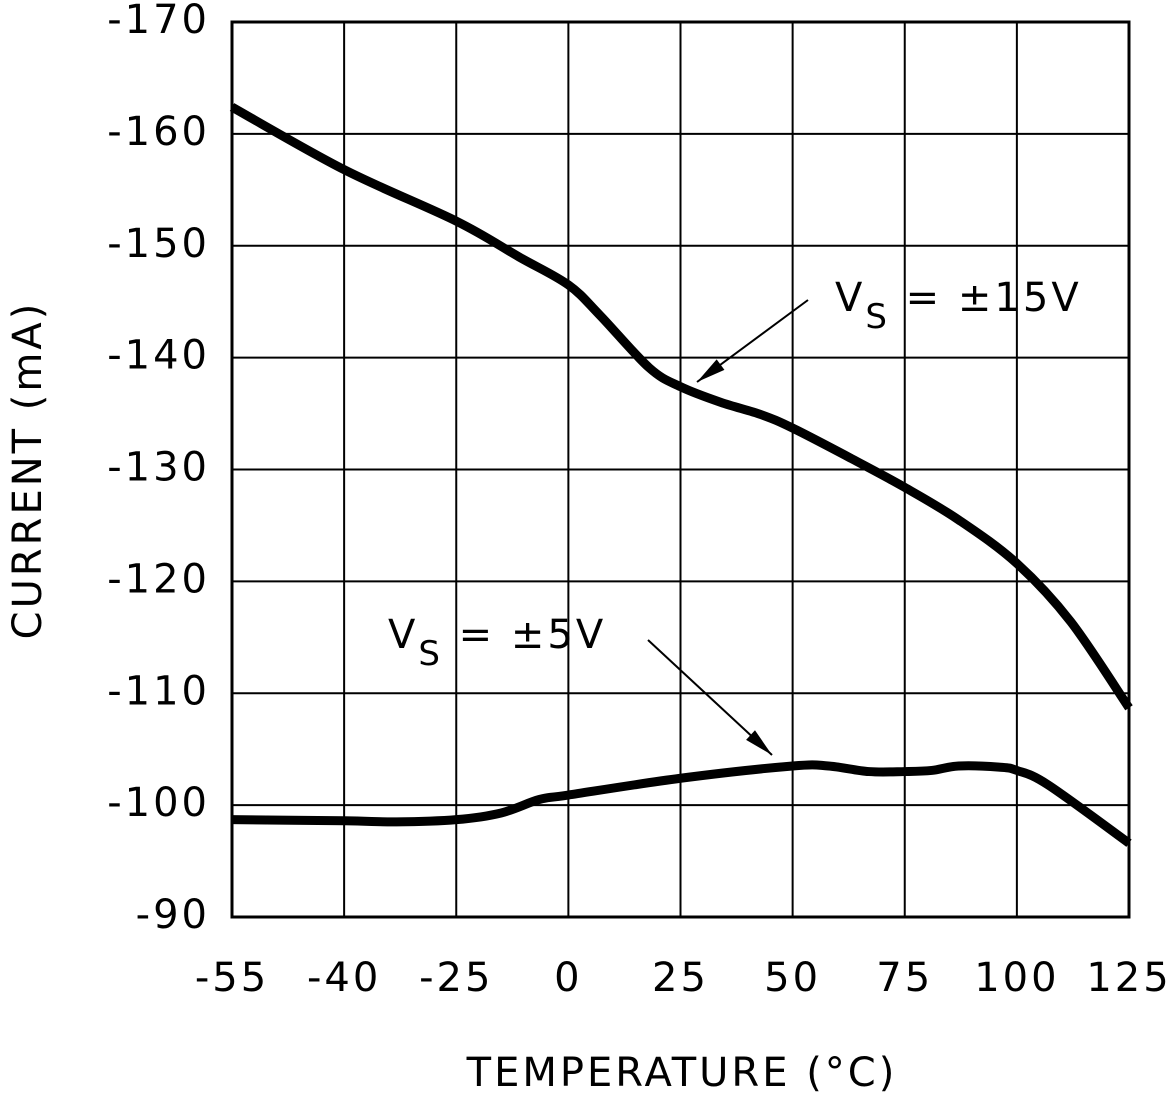 The height and width of the screenshot is (1102, 1168). What do you see at coordinates (456, 978) in the screenshot?
I see `x-tick-label: -25` at bounding box center [456, 978].